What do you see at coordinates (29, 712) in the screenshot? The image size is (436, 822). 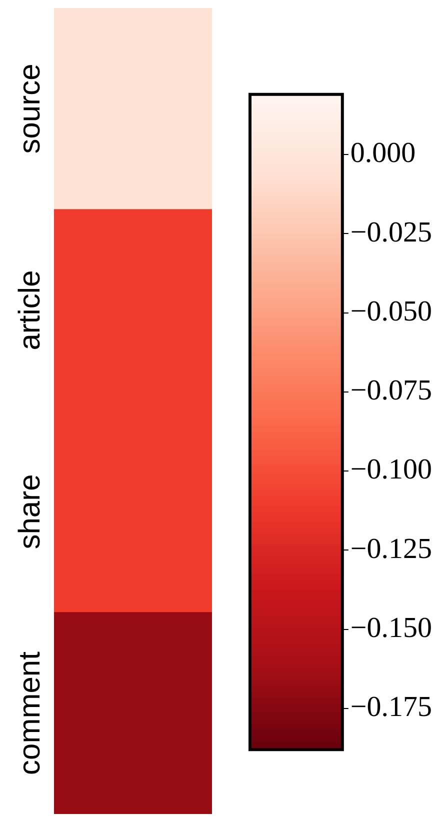 I see `y-tick-label: comment` at bounding box center [29, 712].